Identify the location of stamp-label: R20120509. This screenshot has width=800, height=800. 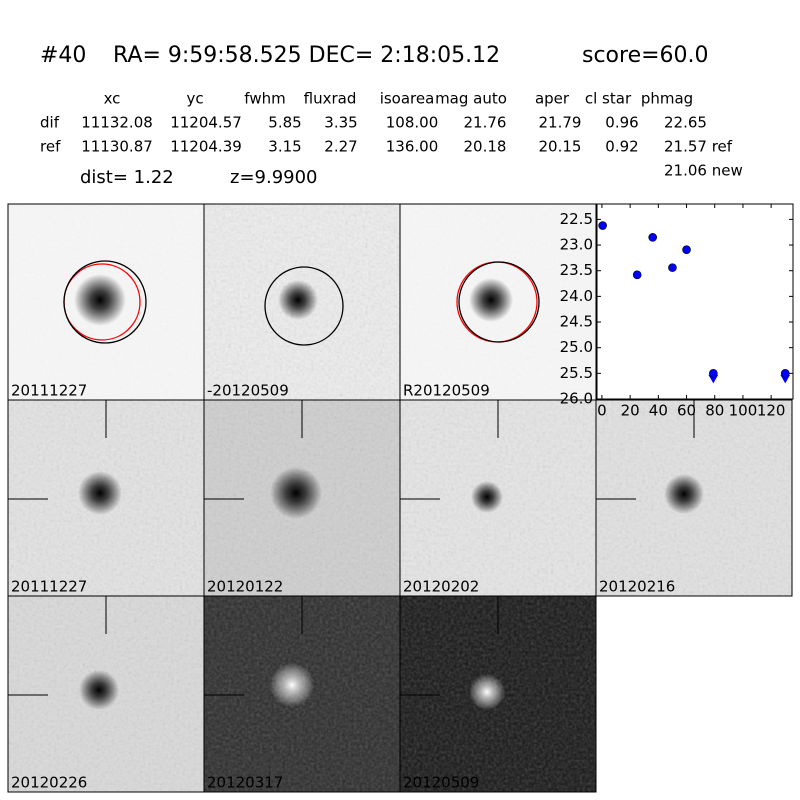
(446, 391).